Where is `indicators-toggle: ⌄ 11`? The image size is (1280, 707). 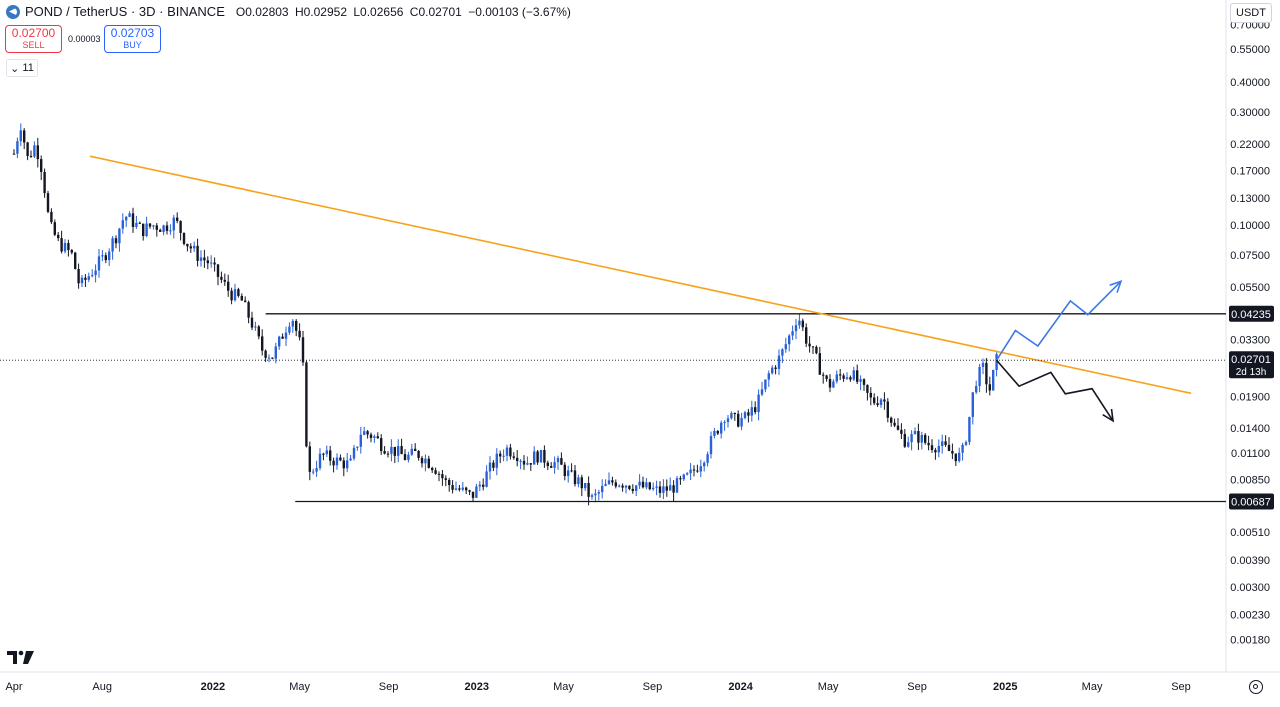 indicators-toggle: ⌄ 11 is located at coordinates (22, 68).